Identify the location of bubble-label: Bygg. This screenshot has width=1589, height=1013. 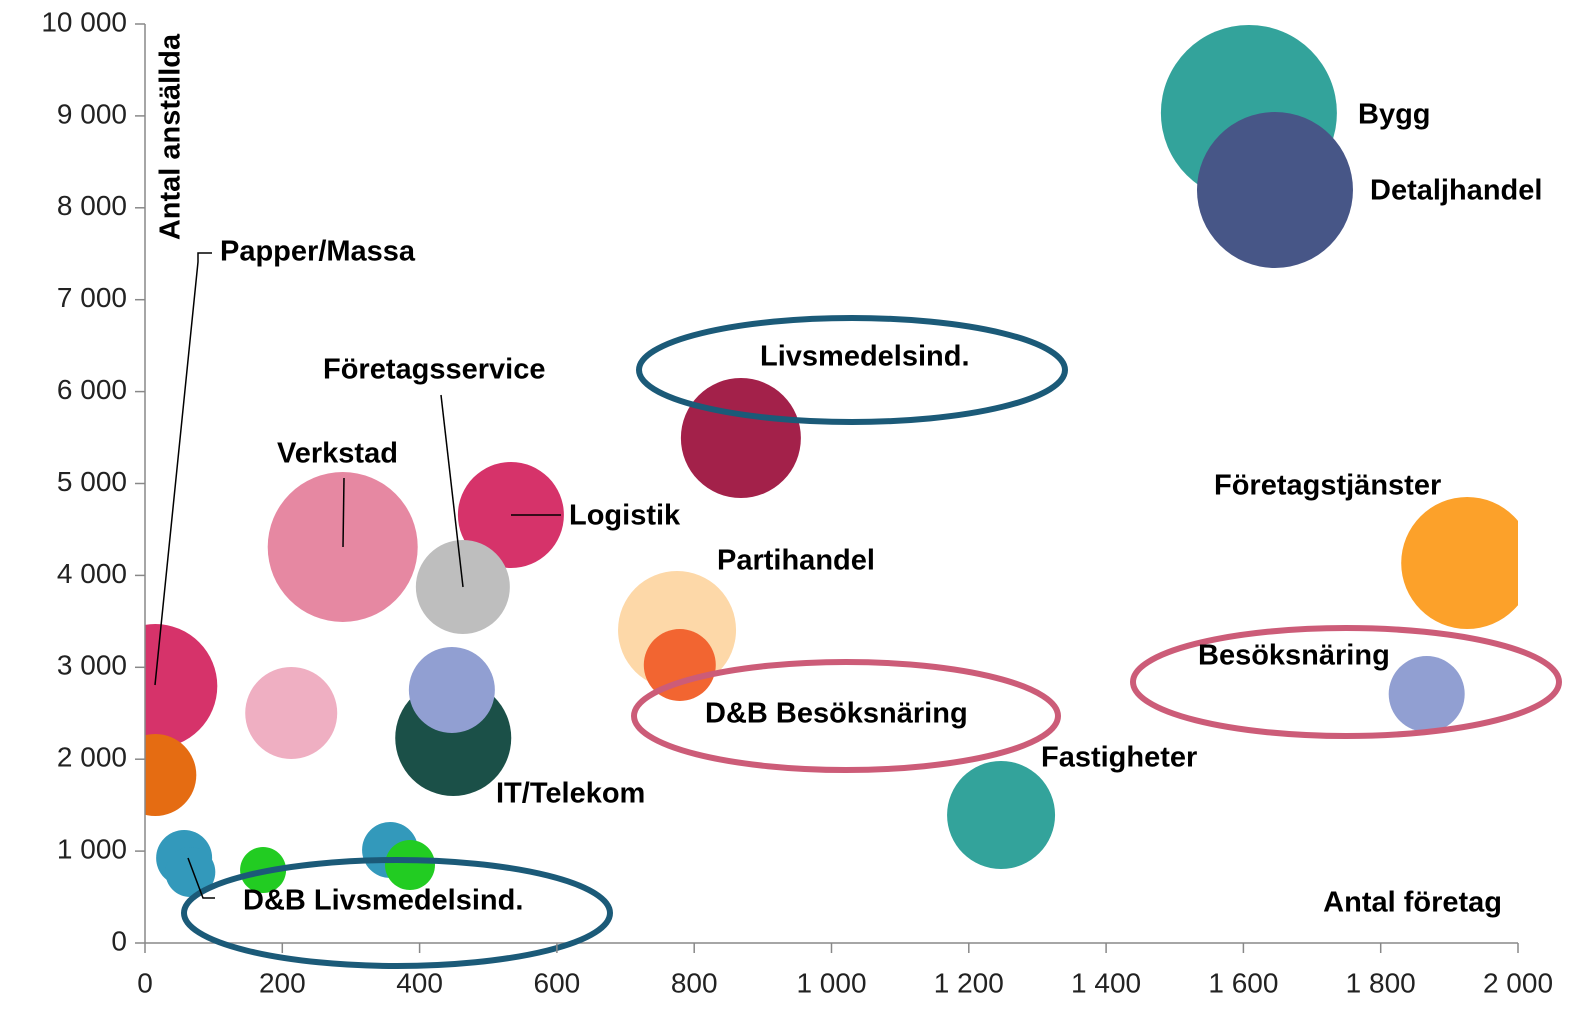
(1394, 115).